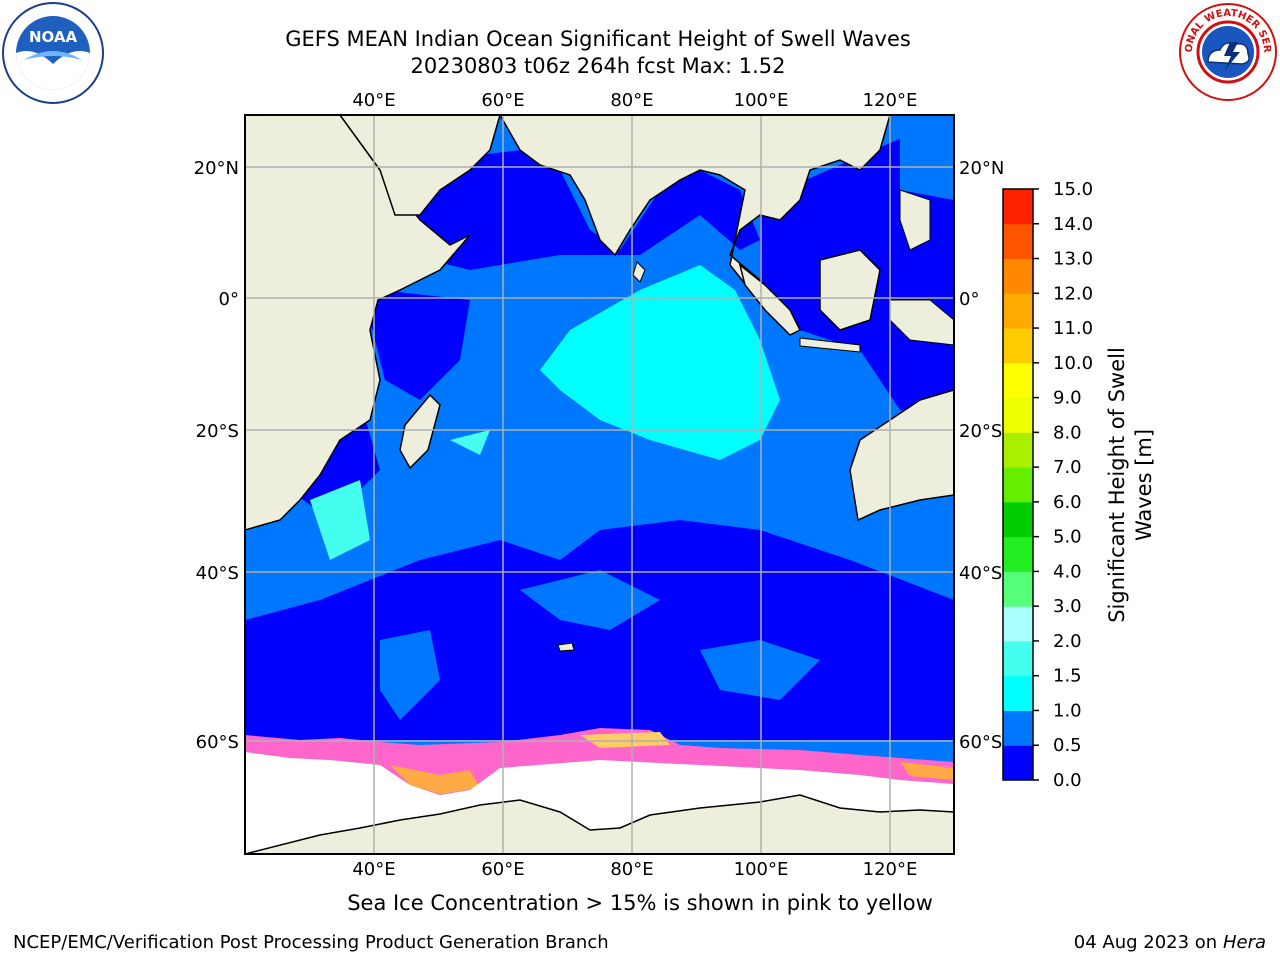  Describe the element at coordinates (980, 431) in the screenshot. I see `lat-tick-right: 20°S` at that location.